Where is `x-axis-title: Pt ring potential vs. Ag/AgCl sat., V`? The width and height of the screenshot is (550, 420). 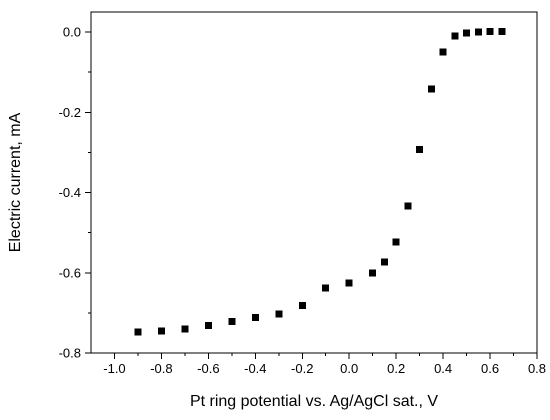 x-axis-title: Pt ring potential vs. Ag/AgCl sat., V is located at coordinates (314, 401).